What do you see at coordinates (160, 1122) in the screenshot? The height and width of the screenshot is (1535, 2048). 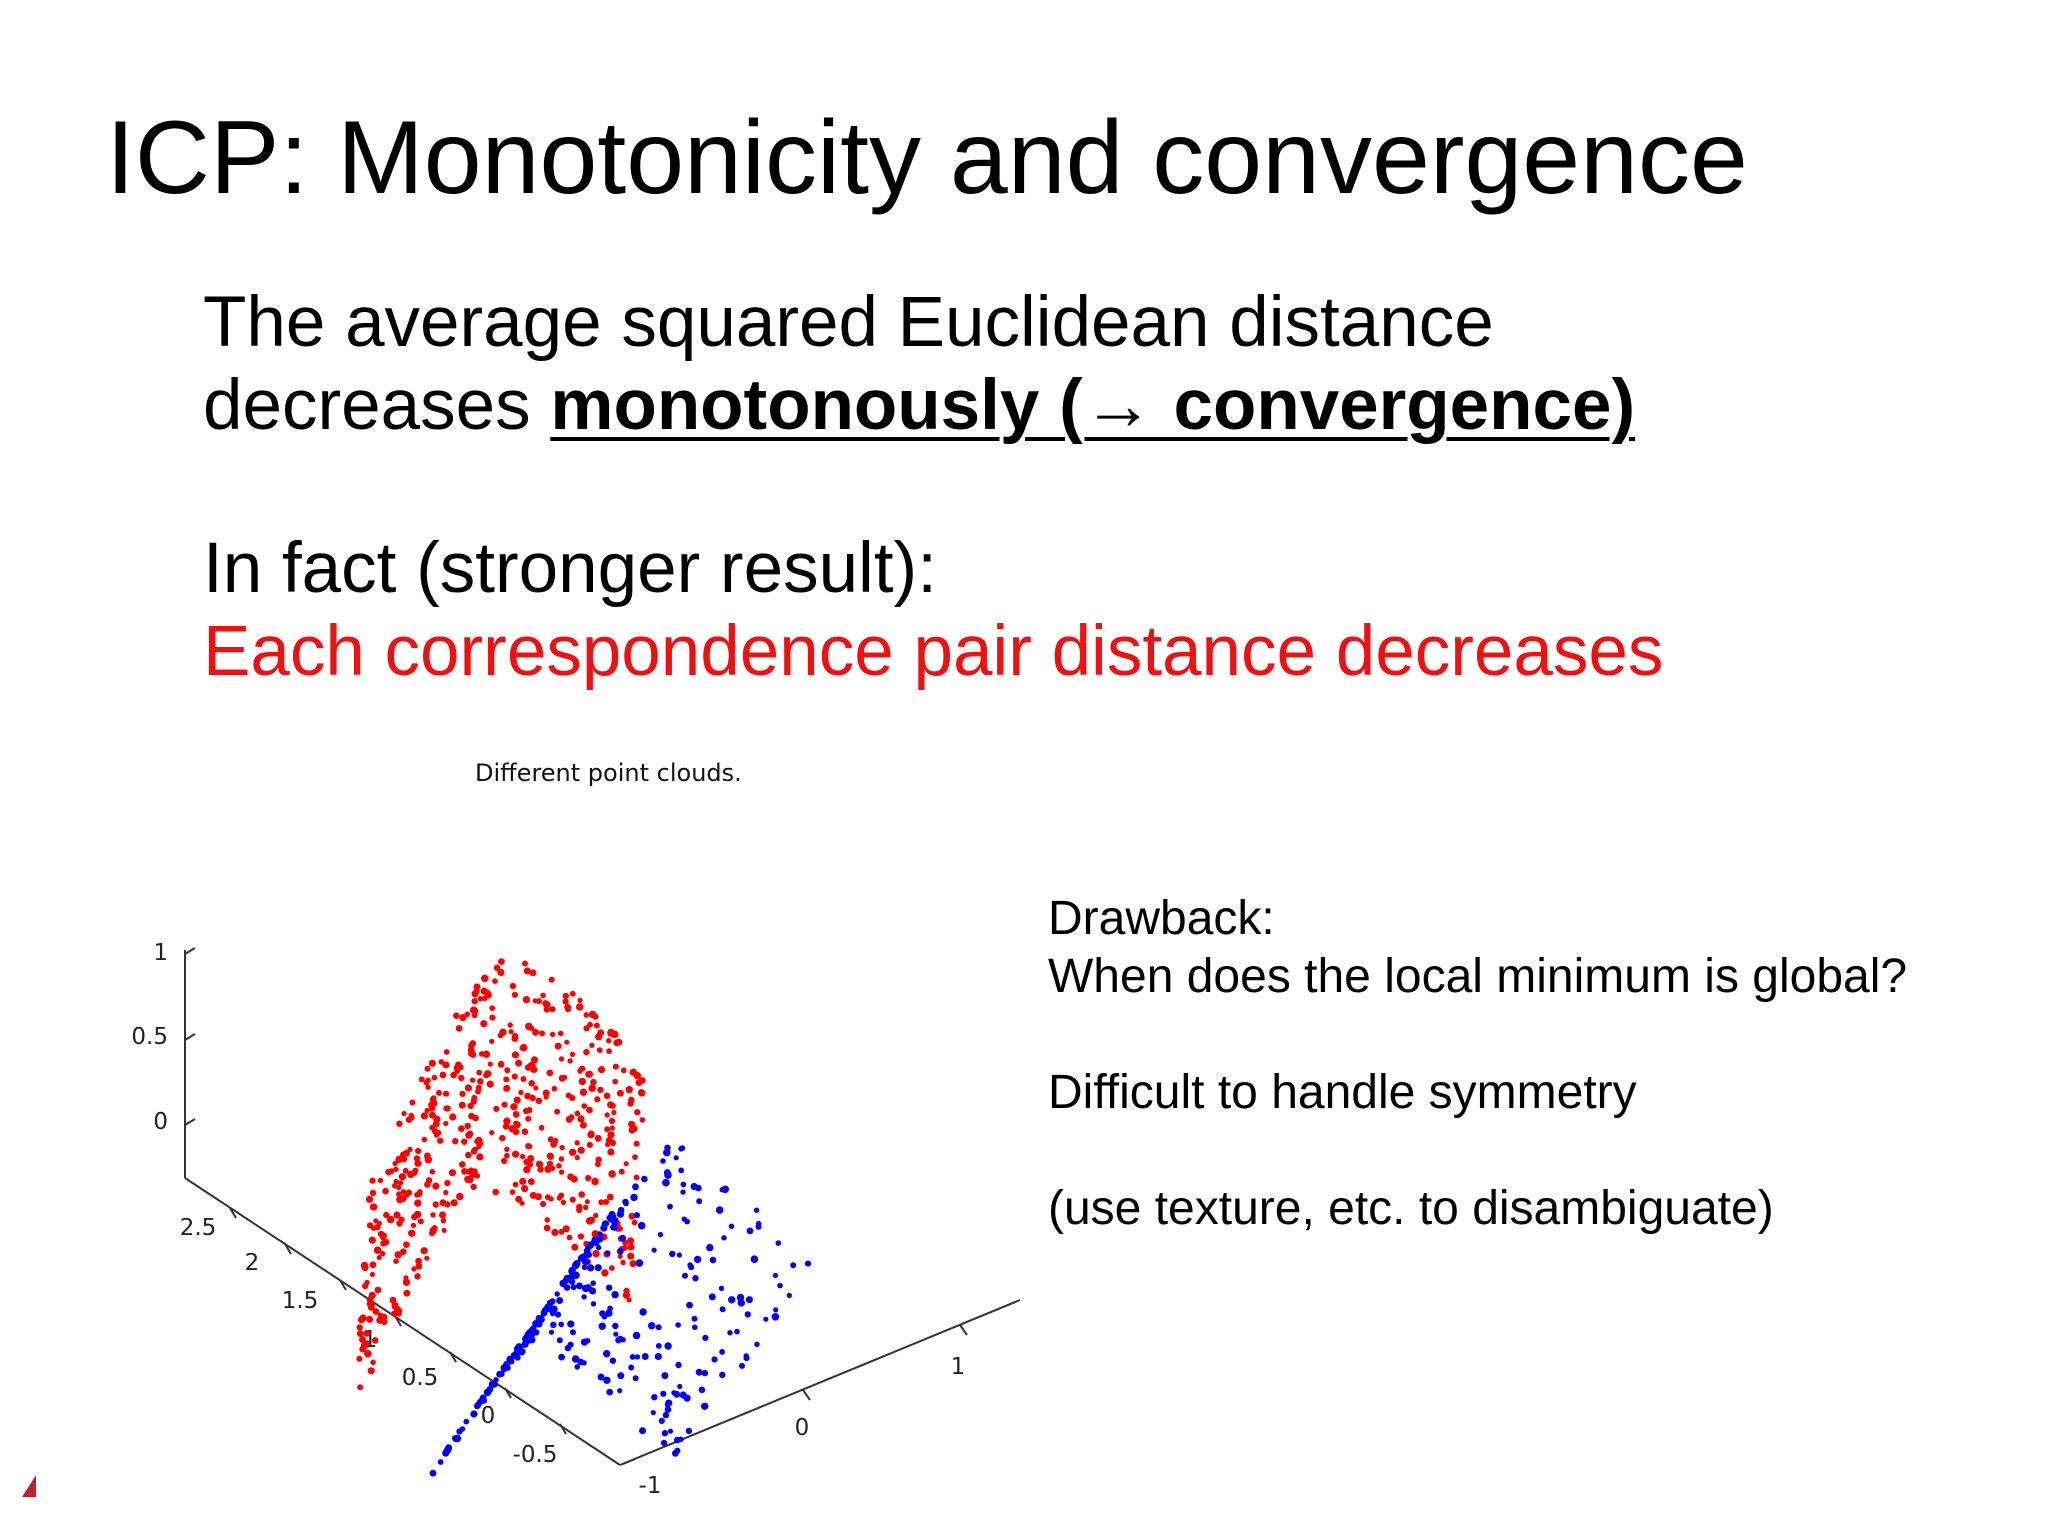 I see `z-tick-label: 0` at bounding box center [160, 1122].